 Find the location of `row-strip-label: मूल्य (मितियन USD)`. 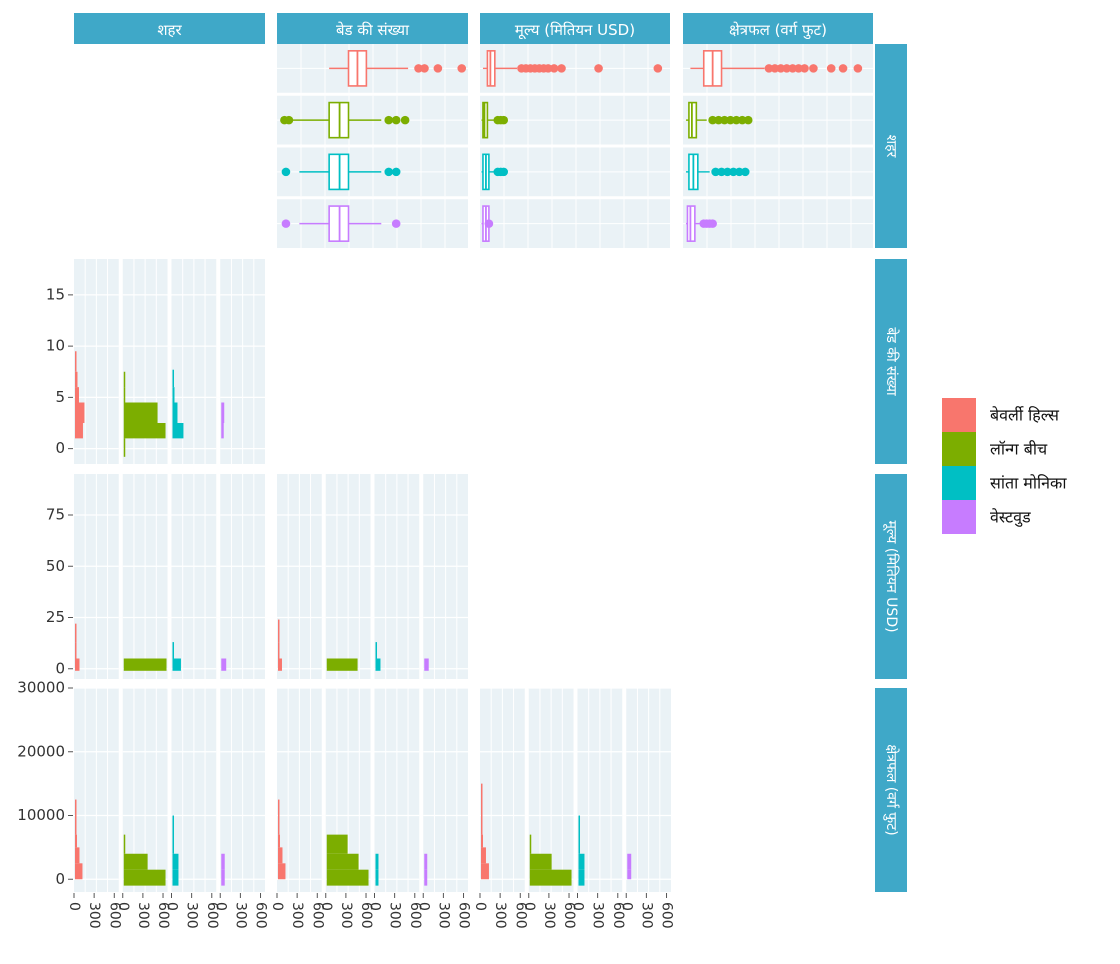

row-strip-label: मूल्य (मितियन USD) is located at coordinates (891, 576).